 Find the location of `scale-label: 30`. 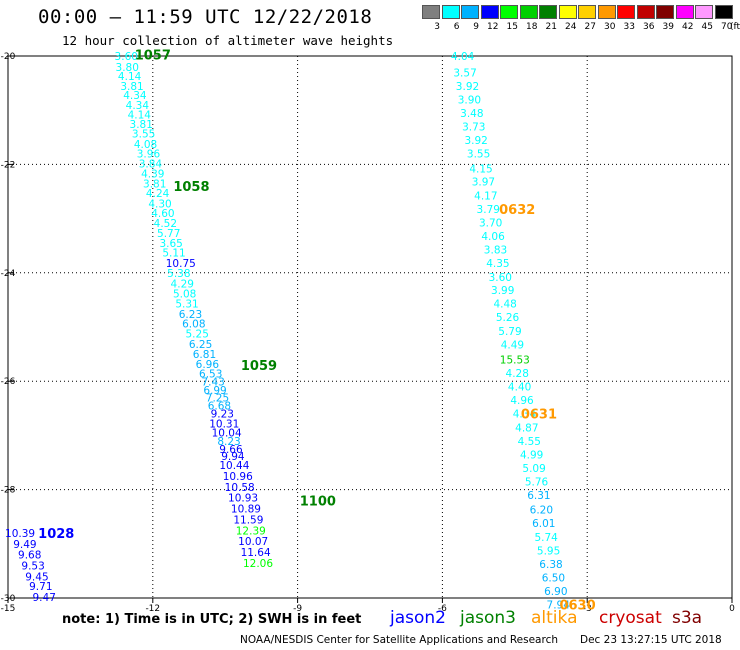

scale-label: 30 is located at coordinates (610, 27).